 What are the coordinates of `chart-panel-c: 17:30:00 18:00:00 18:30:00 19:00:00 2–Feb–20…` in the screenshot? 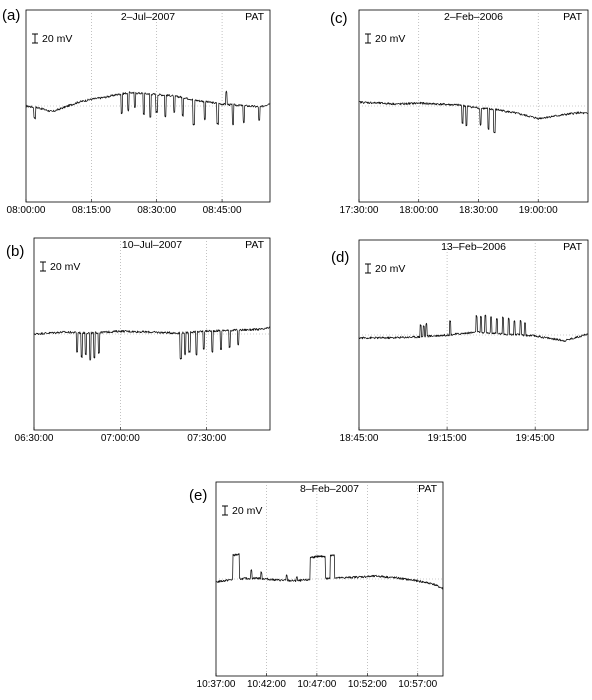 It's located at (459, 112).